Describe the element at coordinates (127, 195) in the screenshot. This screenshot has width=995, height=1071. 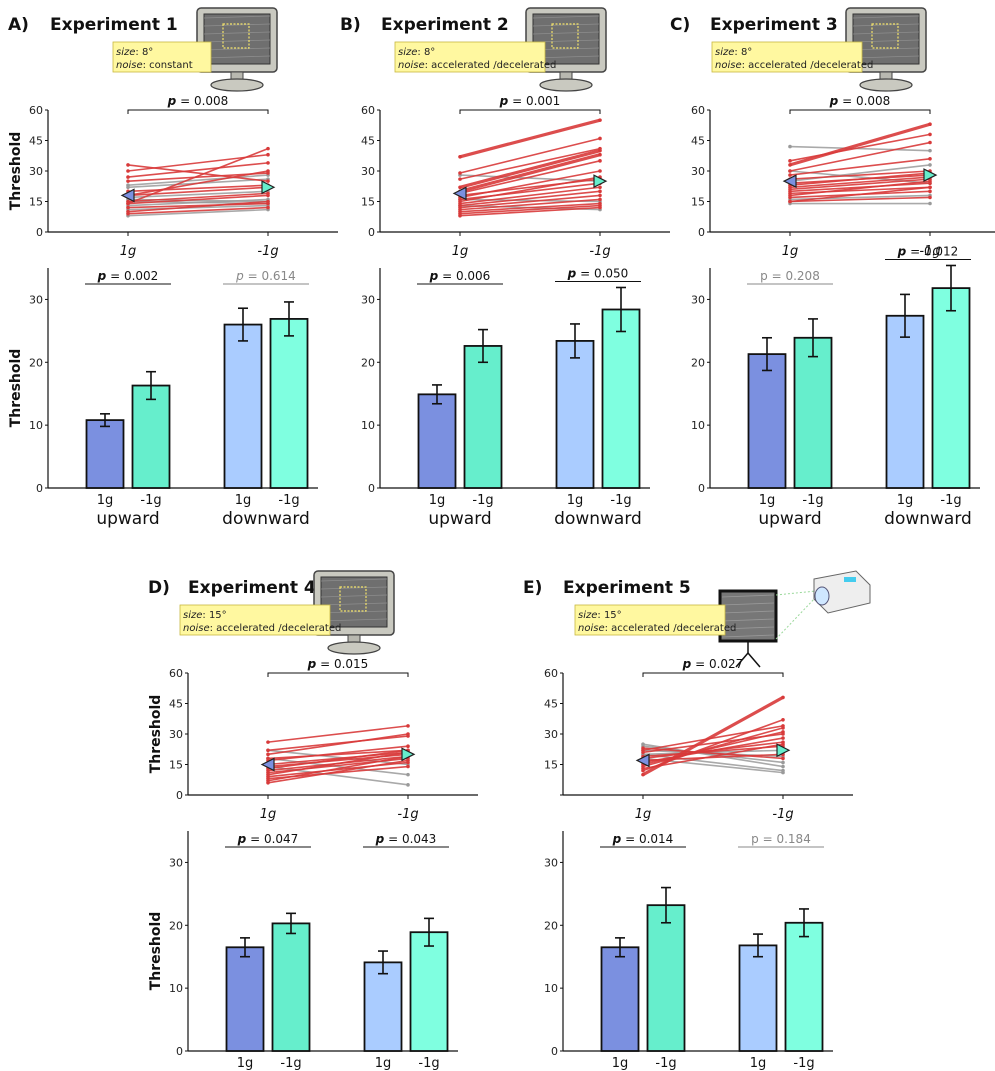
I see `mean-marker-1g` at that location.